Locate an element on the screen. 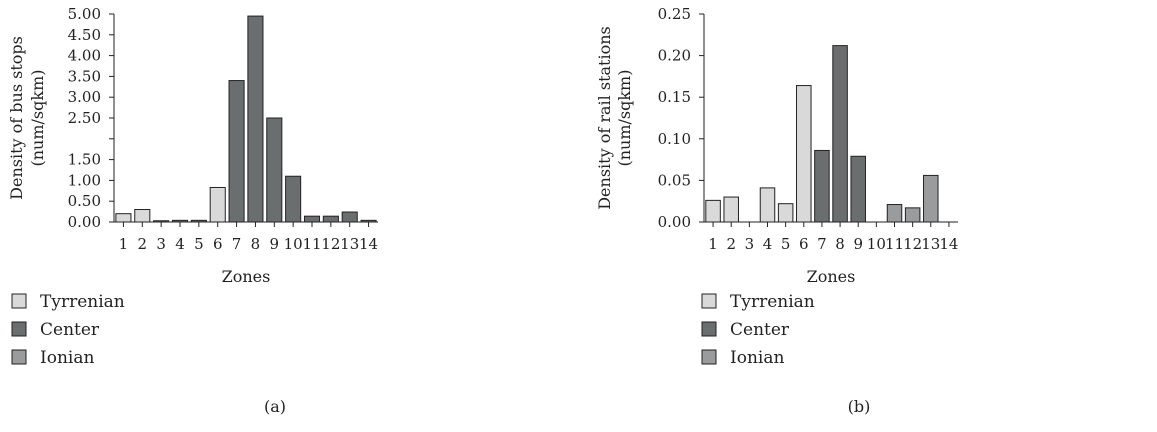 The height and width of the screenshot is (432, 1157). y-tick-label: 1.50 is located at coordinates (84, 160).